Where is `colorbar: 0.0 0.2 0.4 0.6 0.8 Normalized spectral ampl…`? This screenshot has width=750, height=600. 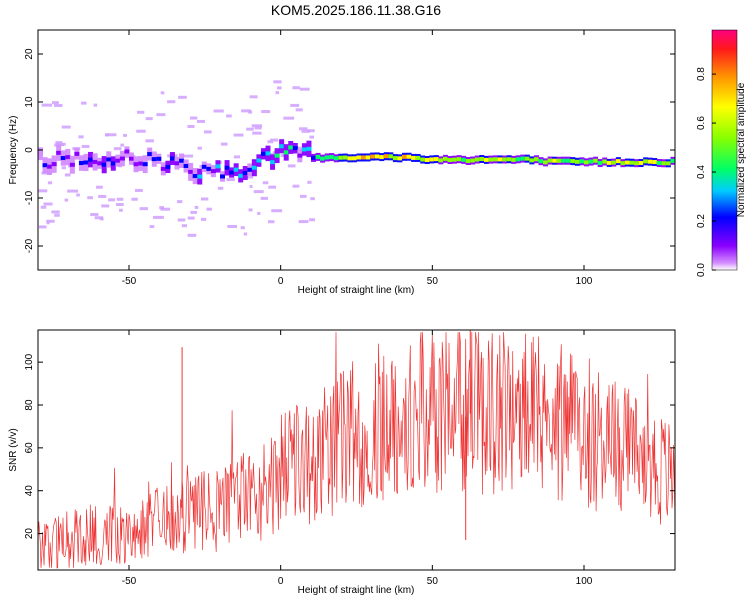 colorbar: 0.0 0.2 0.4 0.6 0.8 Normalized spectral ampl… is located at coordinates (721, 153).